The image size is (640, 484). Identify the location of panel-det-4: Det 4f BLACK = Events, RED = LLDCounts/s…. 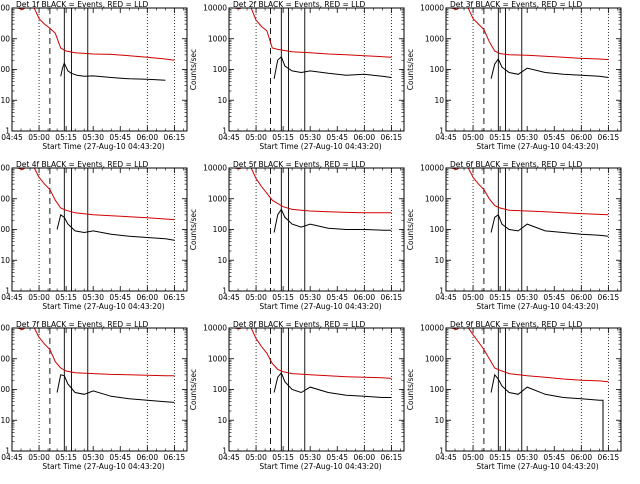
(94, 235).